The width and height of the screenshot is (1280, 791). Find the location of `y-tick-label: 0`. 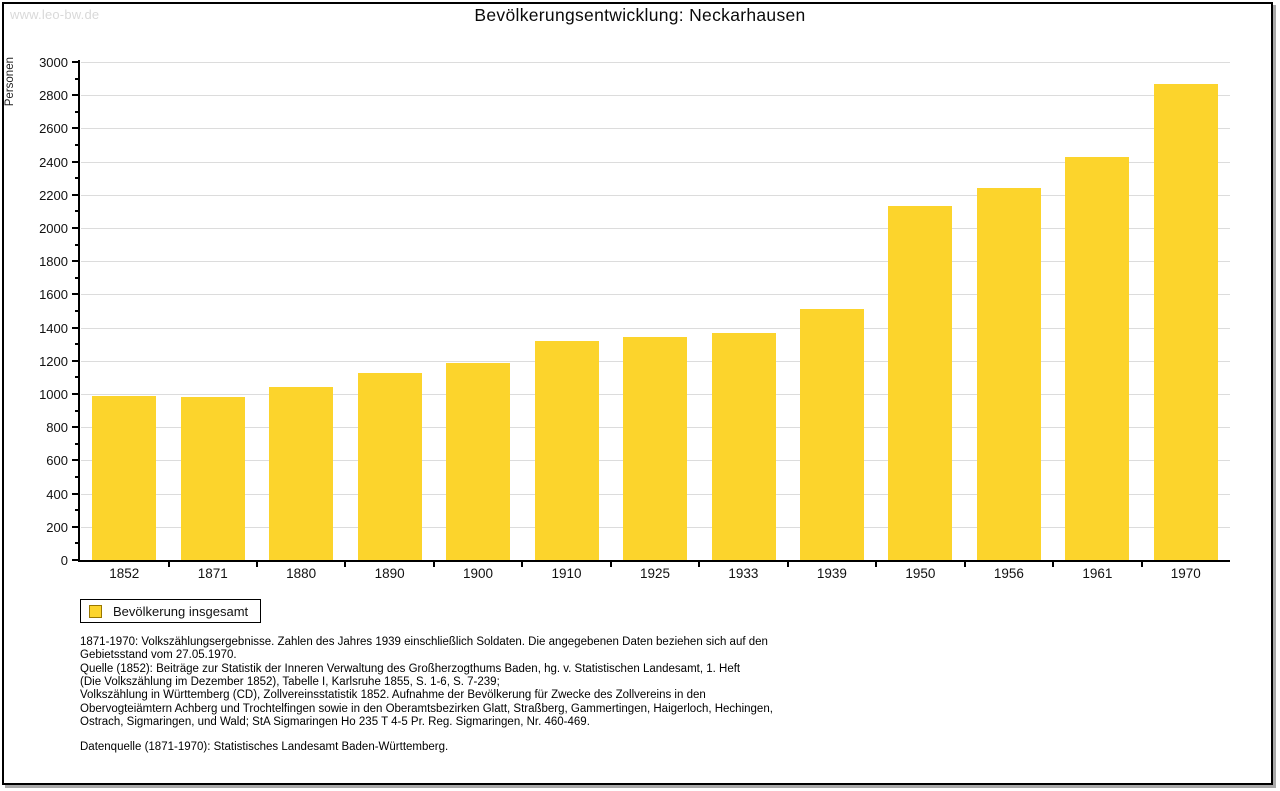

y-tick-label: 0 is located at coordinates (64, 560).